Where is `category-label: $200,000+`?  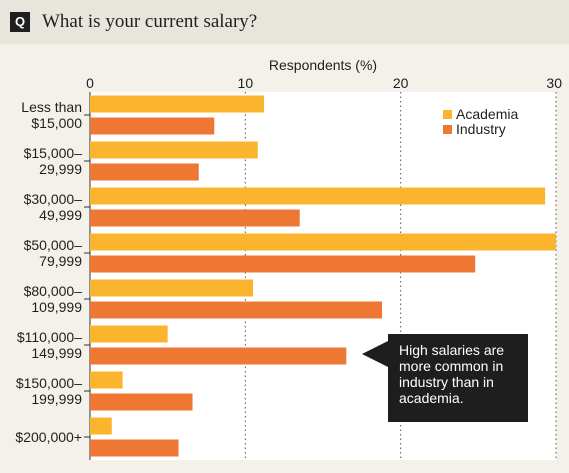
category-label: $200,000+ is located at coordinates (48, 437).